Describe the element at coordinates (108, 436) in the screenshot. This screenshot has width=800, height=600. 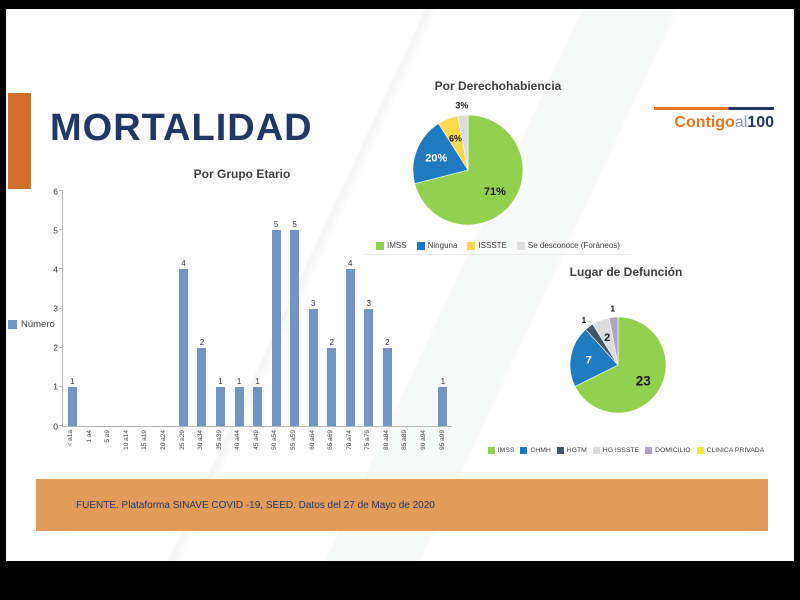
I see `bar-x-tick-label: 5 a9` at that location.